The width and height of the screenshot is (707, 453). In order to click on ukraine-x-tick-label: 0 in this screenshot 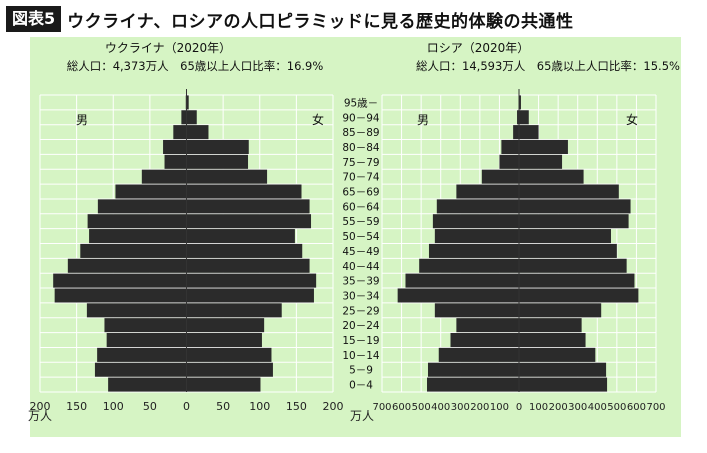, I will do `click(186, 406)`.